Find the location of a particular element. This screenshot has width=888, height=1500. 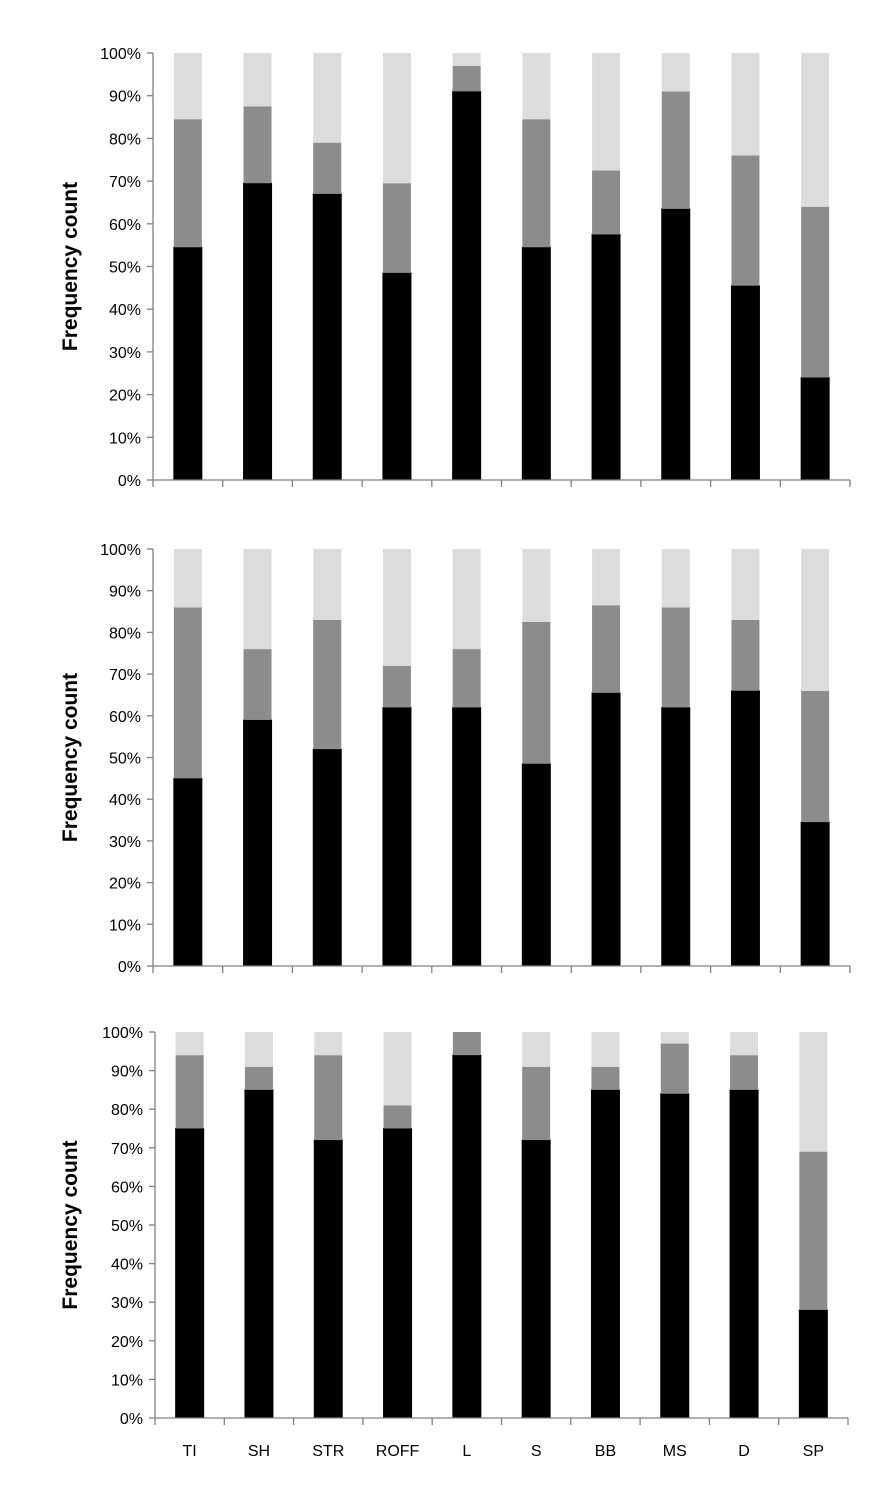

y-tick-label: 40% is located at coordinates (125, 800).